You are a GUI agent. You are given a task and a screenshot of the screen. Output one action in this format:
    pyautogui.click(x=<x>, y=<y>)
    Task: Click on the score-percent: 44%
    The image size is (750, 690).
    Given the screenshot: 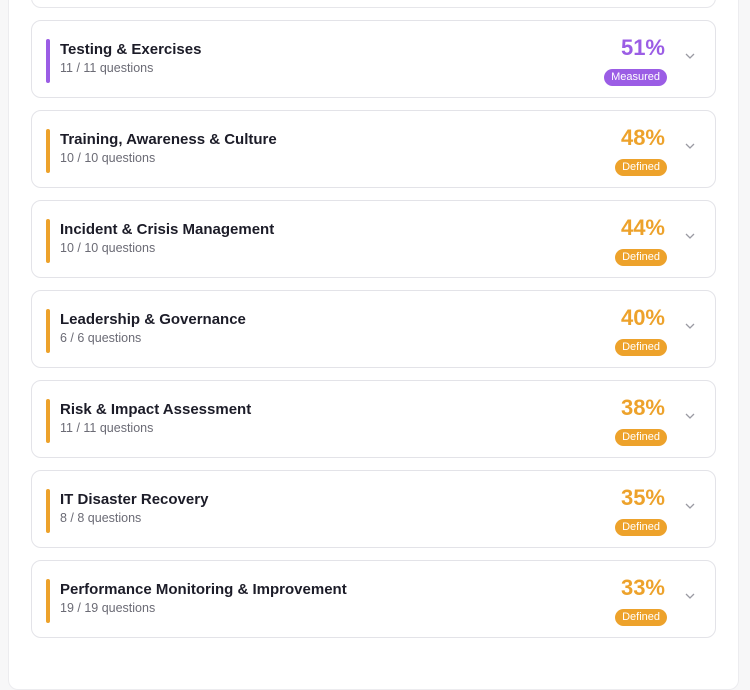 What is the action you would take?
    pyautogui.click(x=642, y=227)
    